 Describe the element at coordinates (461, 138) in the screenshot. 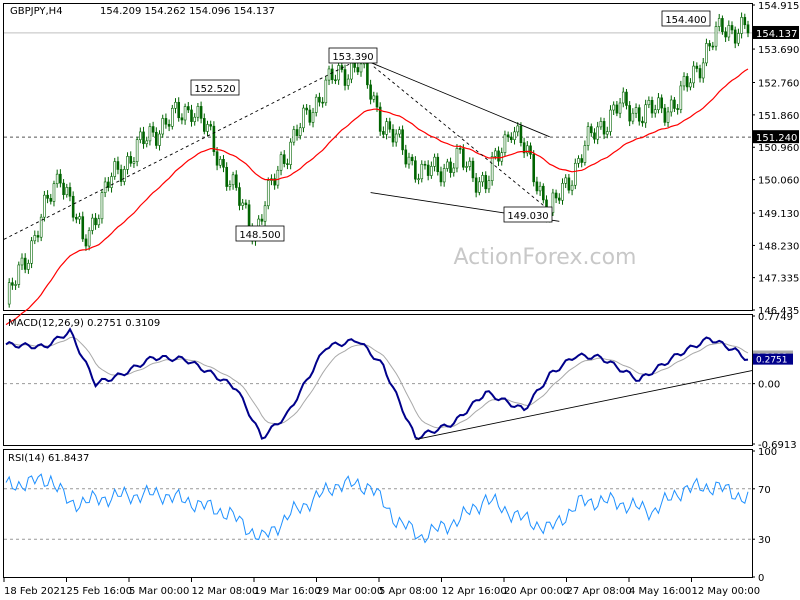

I see `retrace-dashed-line` at that location.